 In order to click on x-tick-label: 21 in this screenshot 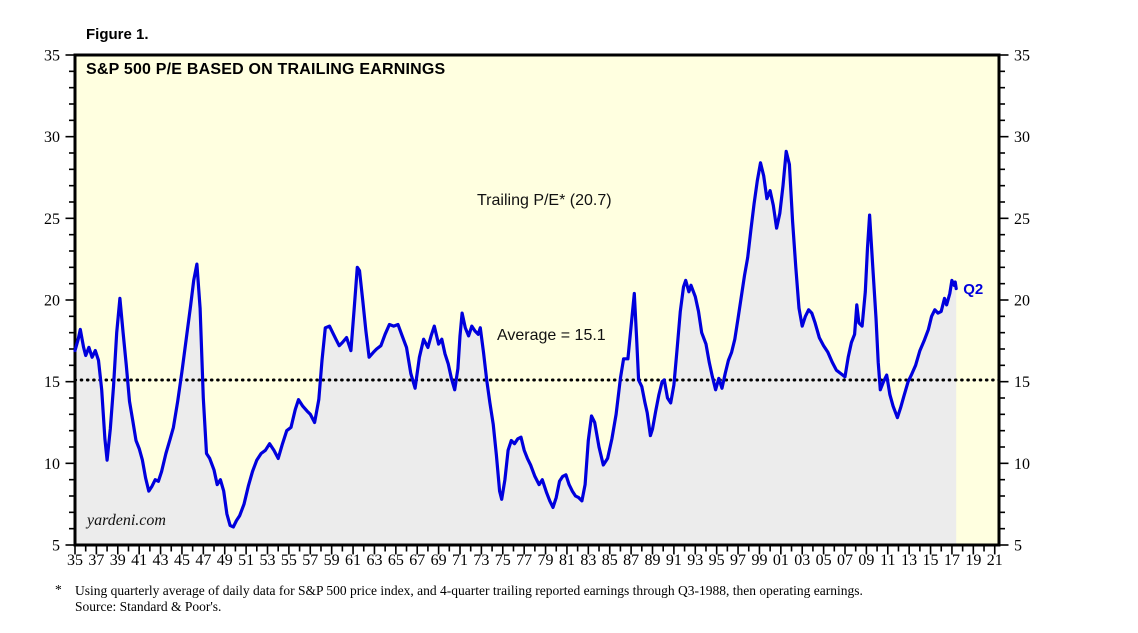, I will do `click(995, 560)`.